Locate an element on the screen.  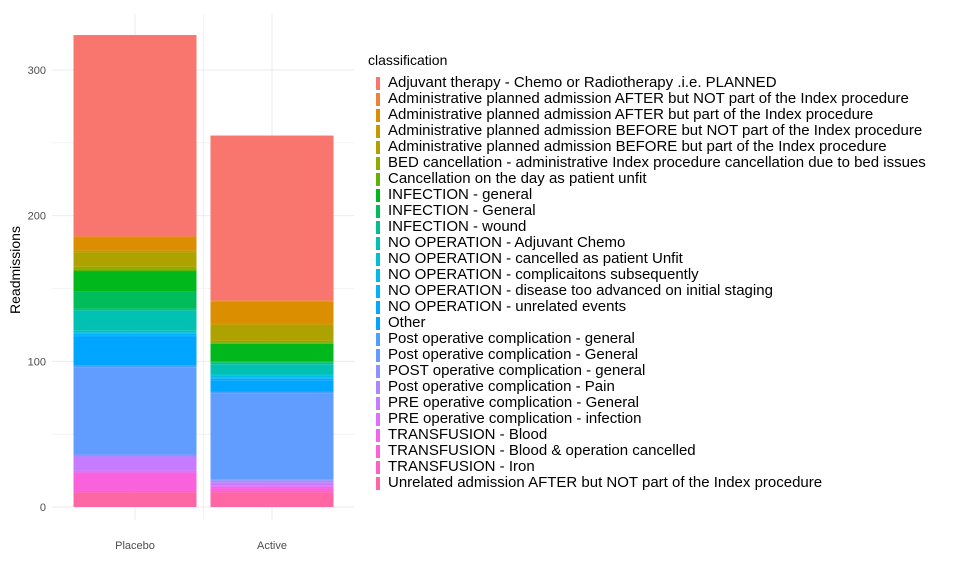
legend-item: Post operative complication - Pain is located at coordinates (663, 387).